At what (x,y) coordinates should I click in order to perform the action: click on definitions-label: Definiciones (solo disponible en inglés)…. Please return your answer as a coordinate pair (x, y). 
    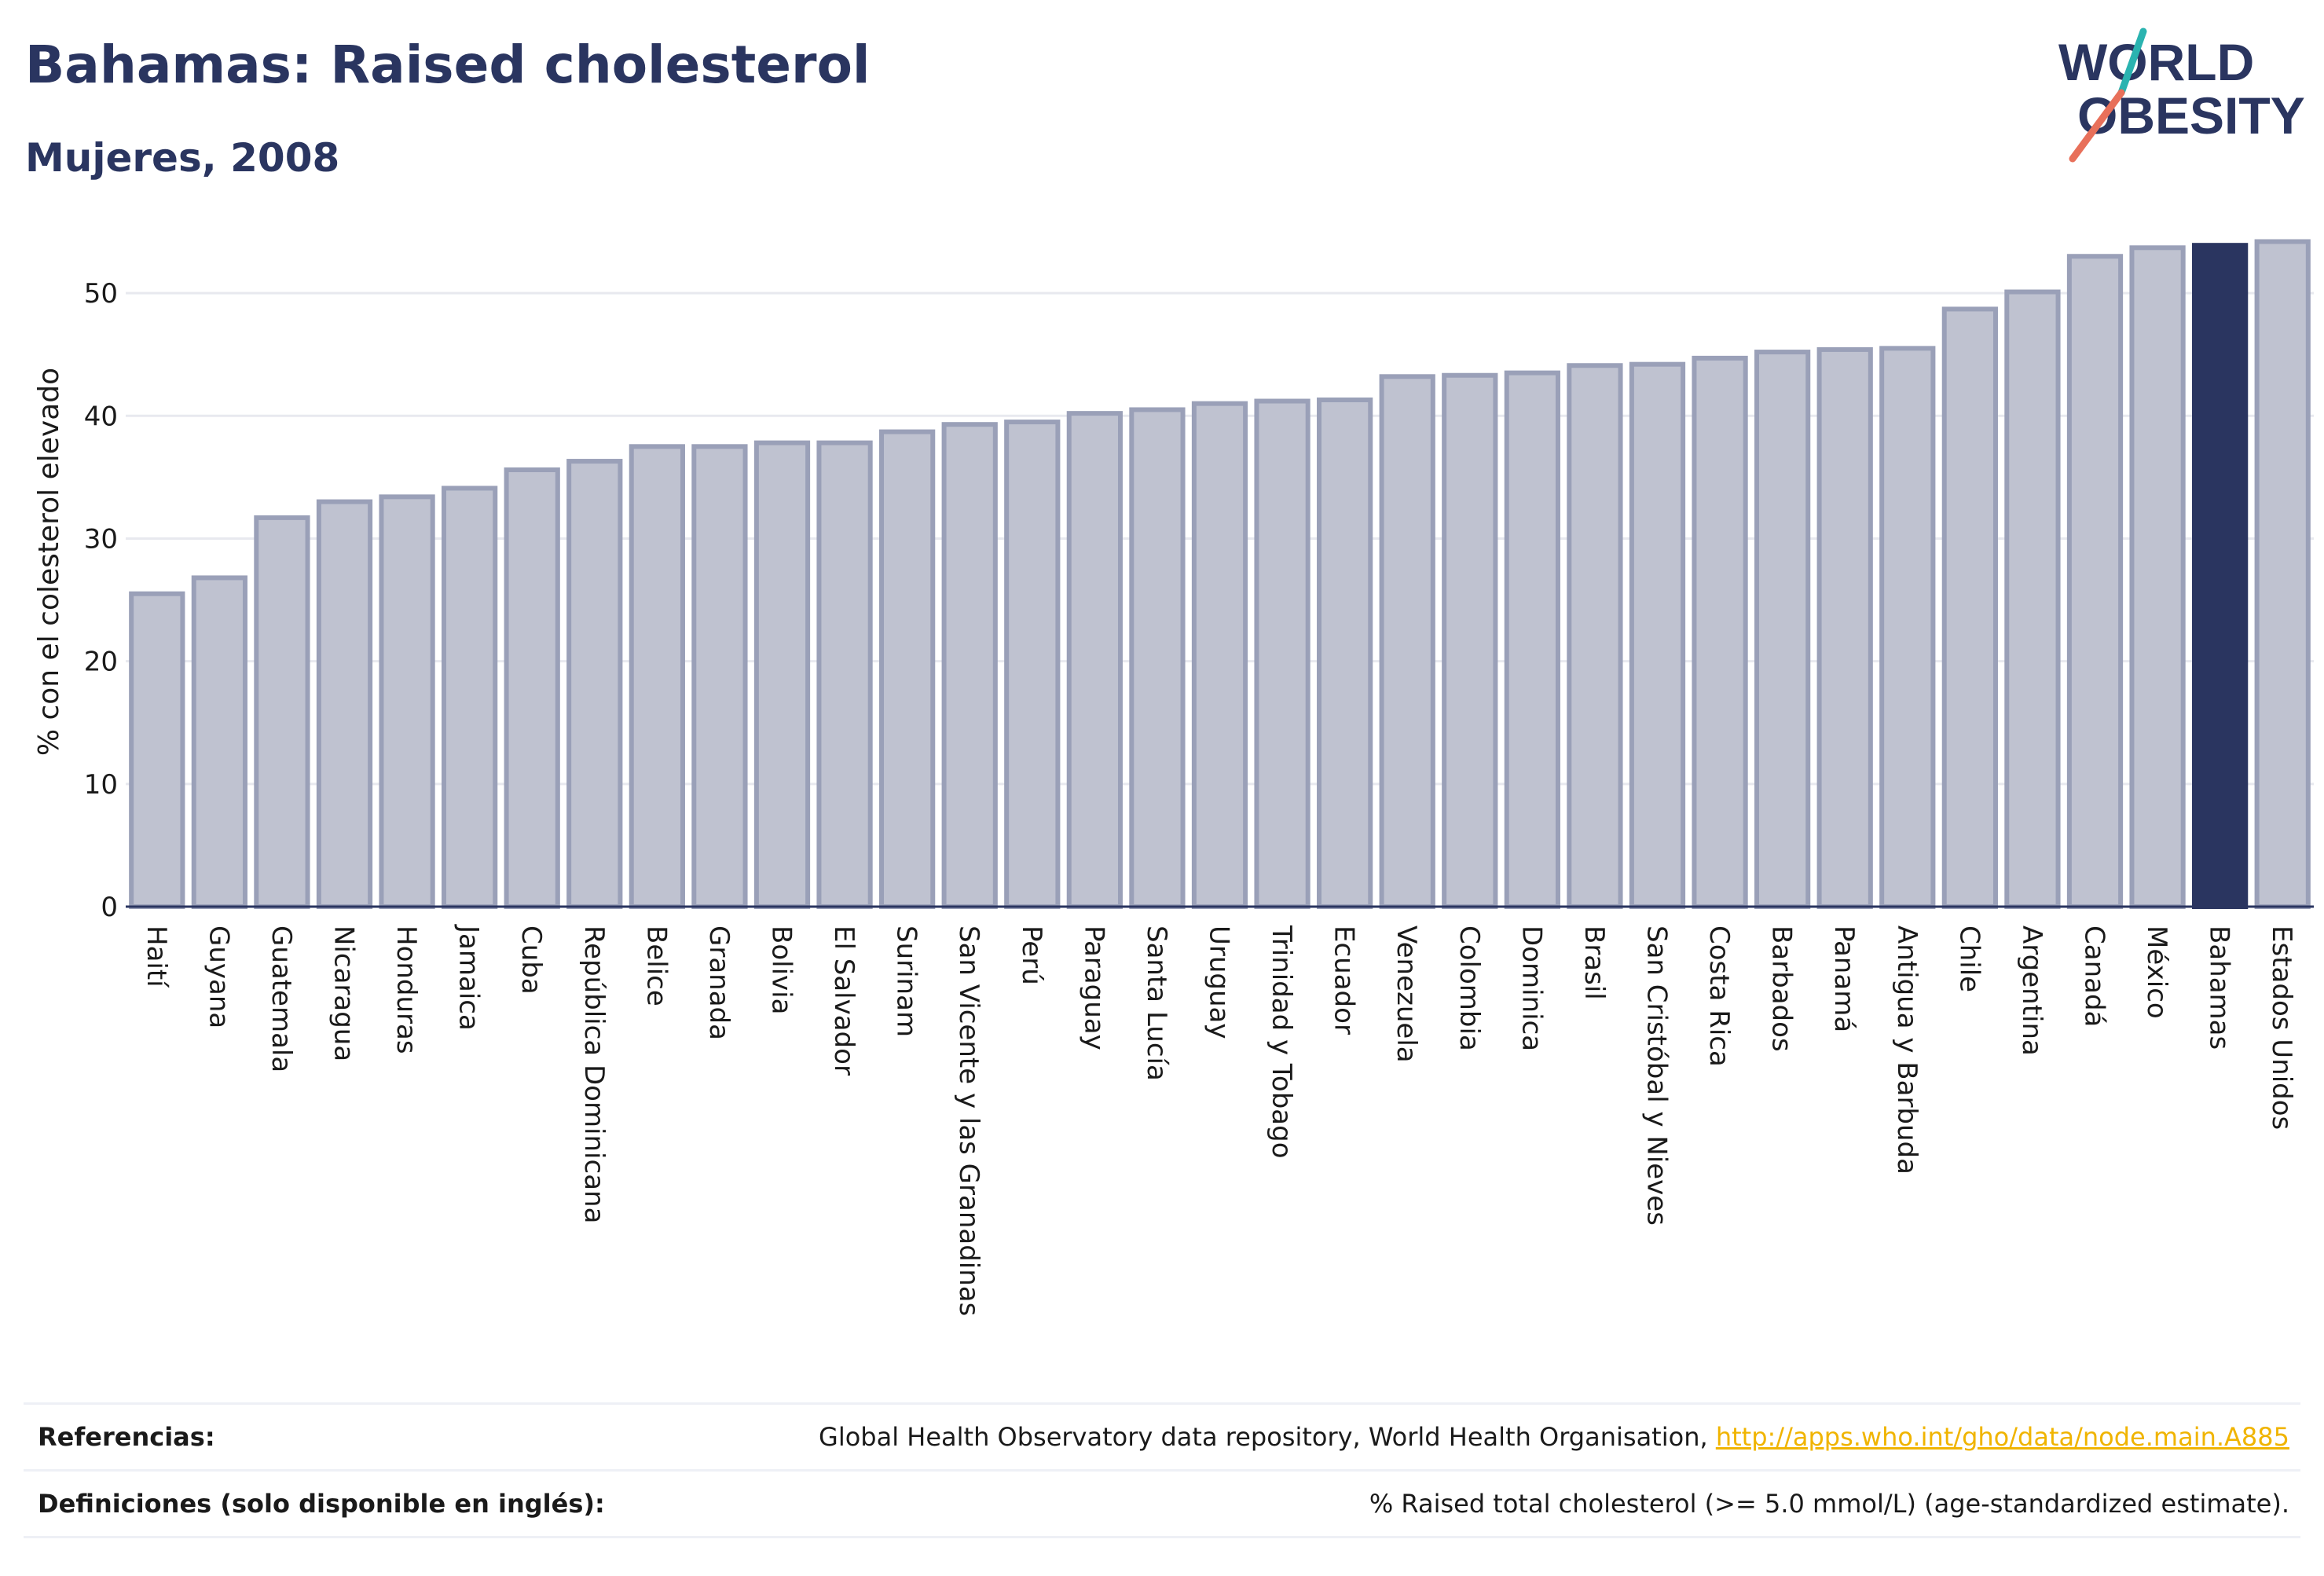
    Looking at the image, I should click on (321, 1504).